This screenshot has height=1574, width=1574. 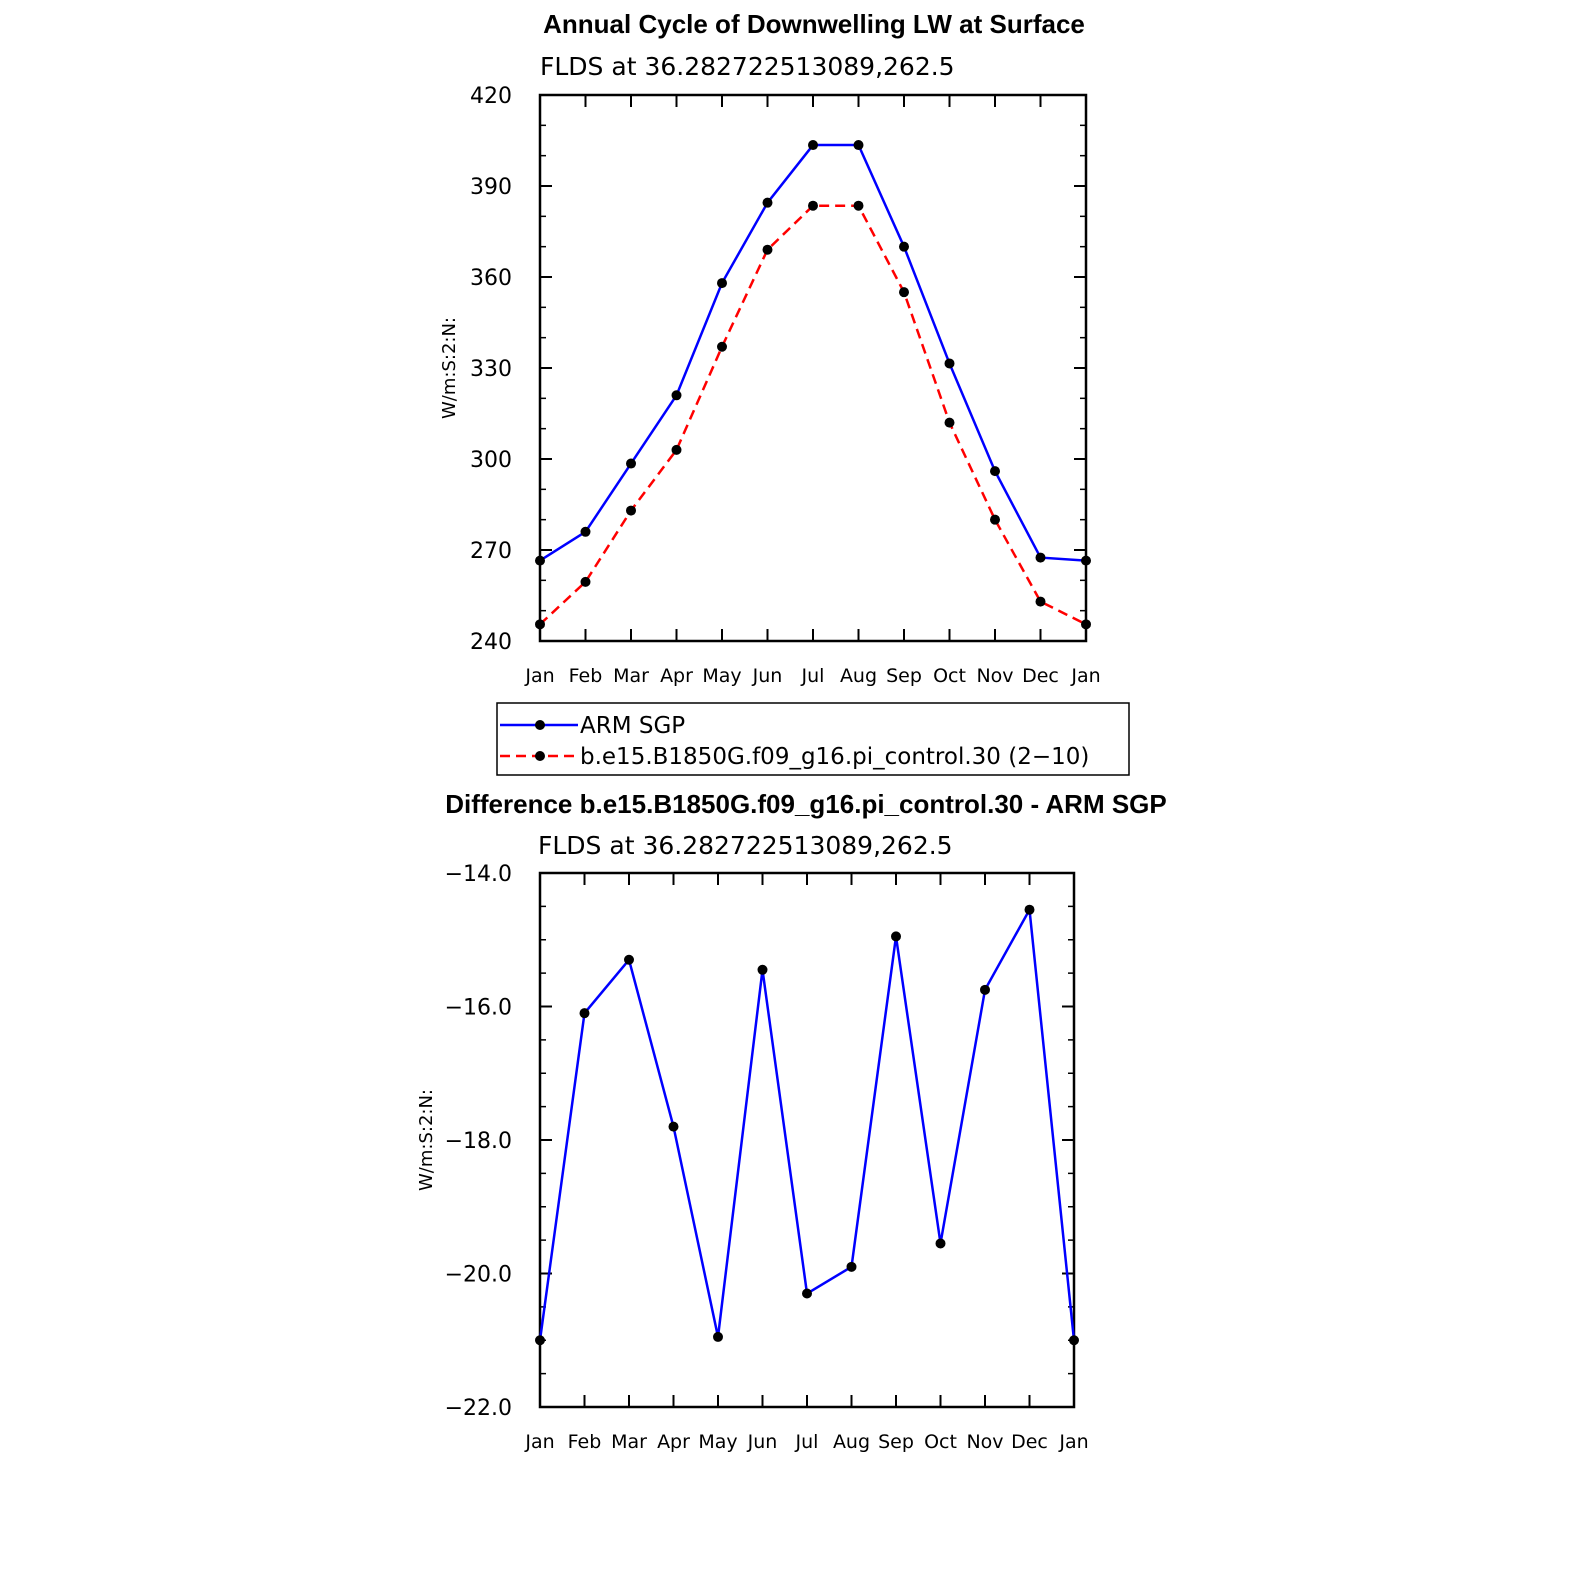 I want to click on y-tick-label: 360, so click(x=491, y=278).